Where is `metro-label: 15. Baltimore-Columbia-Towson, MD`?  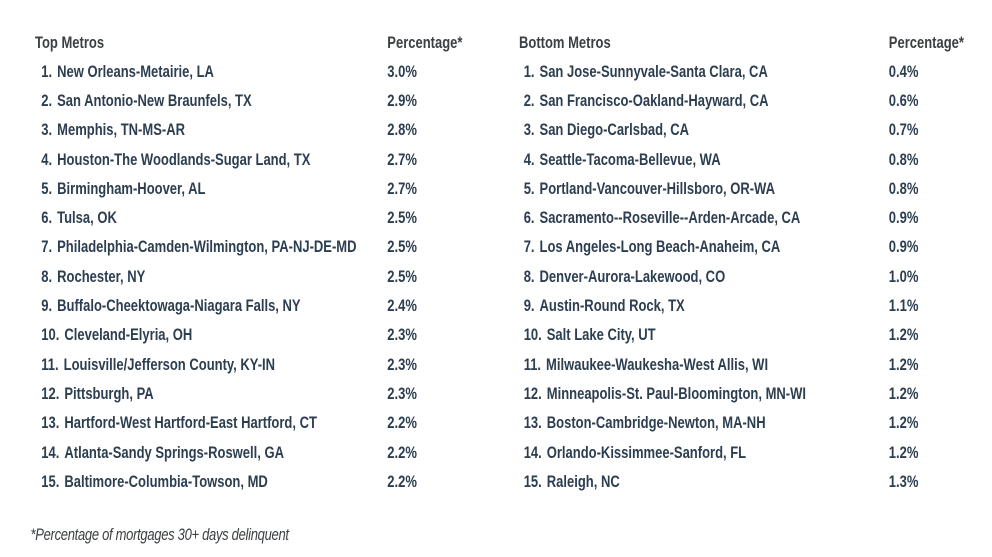 metro-label: 15. Baltimore-Columbia-Towson, MD is located at coordinates (154, 481).